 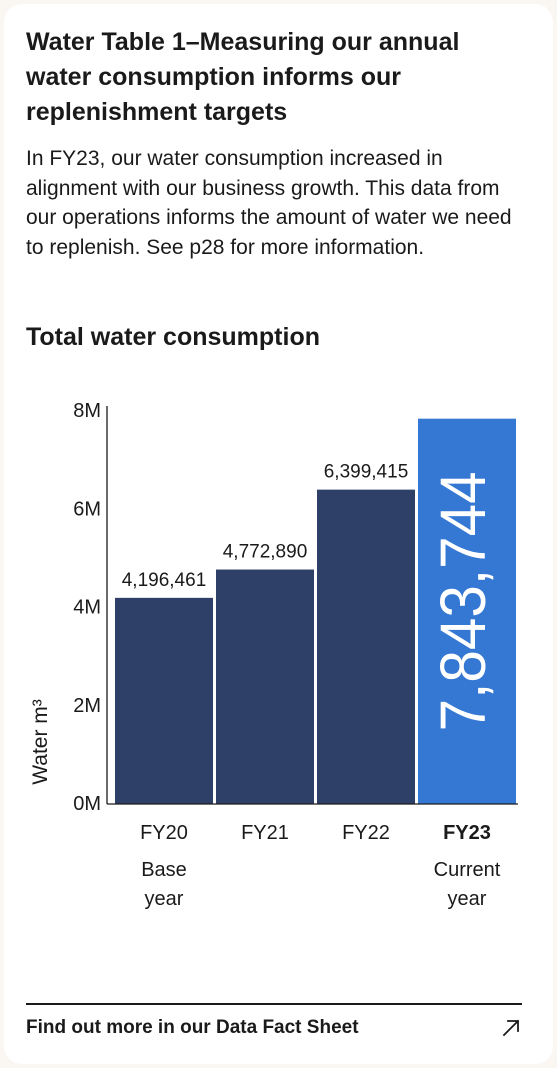 I want to click on bar-value-label-fy20: 4,196,461, so click(x=164, y=580).